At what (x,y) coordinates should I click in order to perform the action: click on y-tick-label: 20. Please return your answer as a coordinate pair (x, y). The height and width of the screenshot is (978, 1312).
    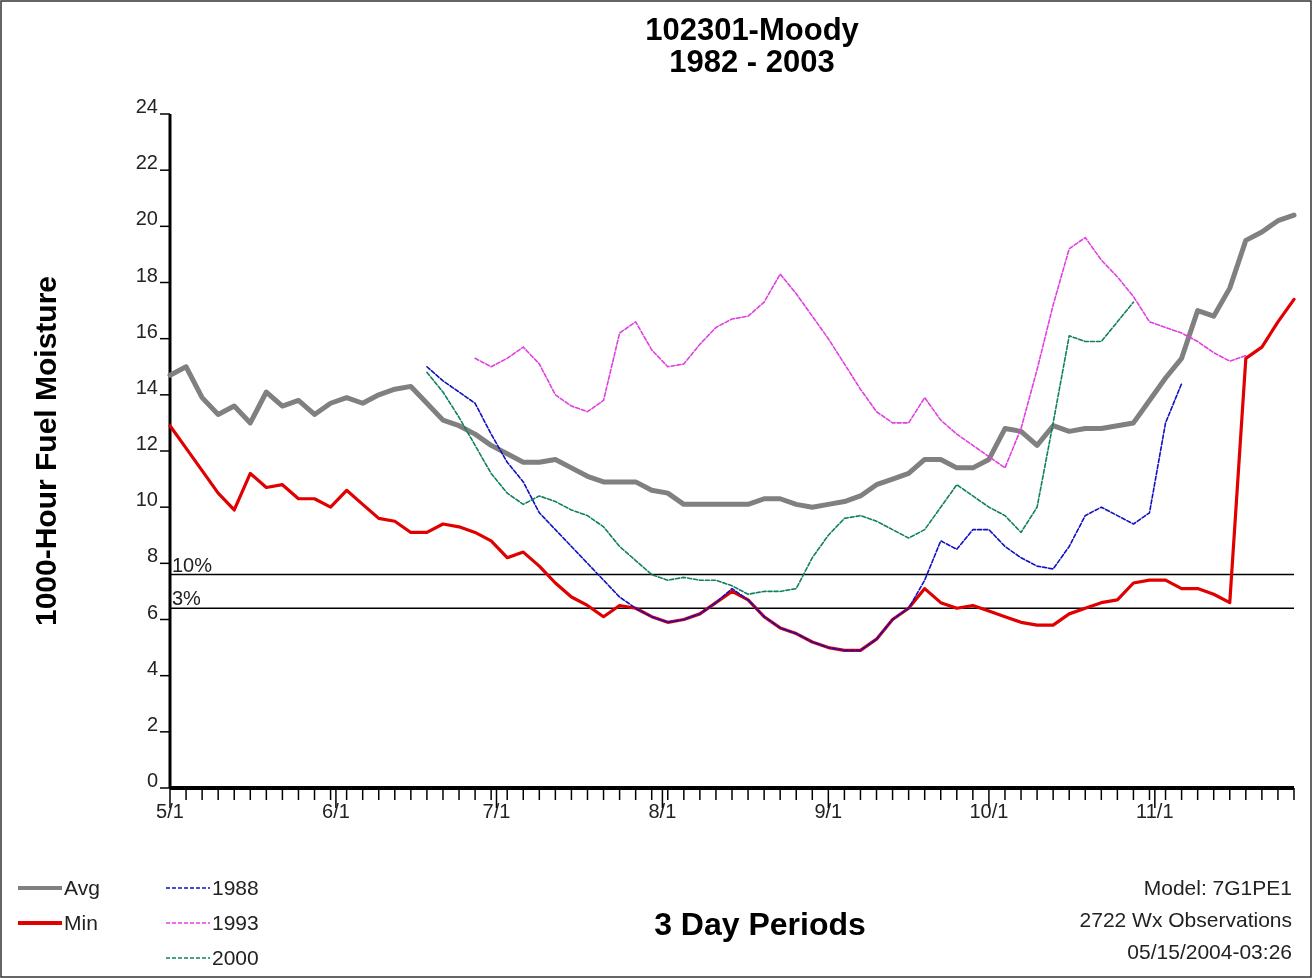
    Looking at the image, I should click on (146, 218).